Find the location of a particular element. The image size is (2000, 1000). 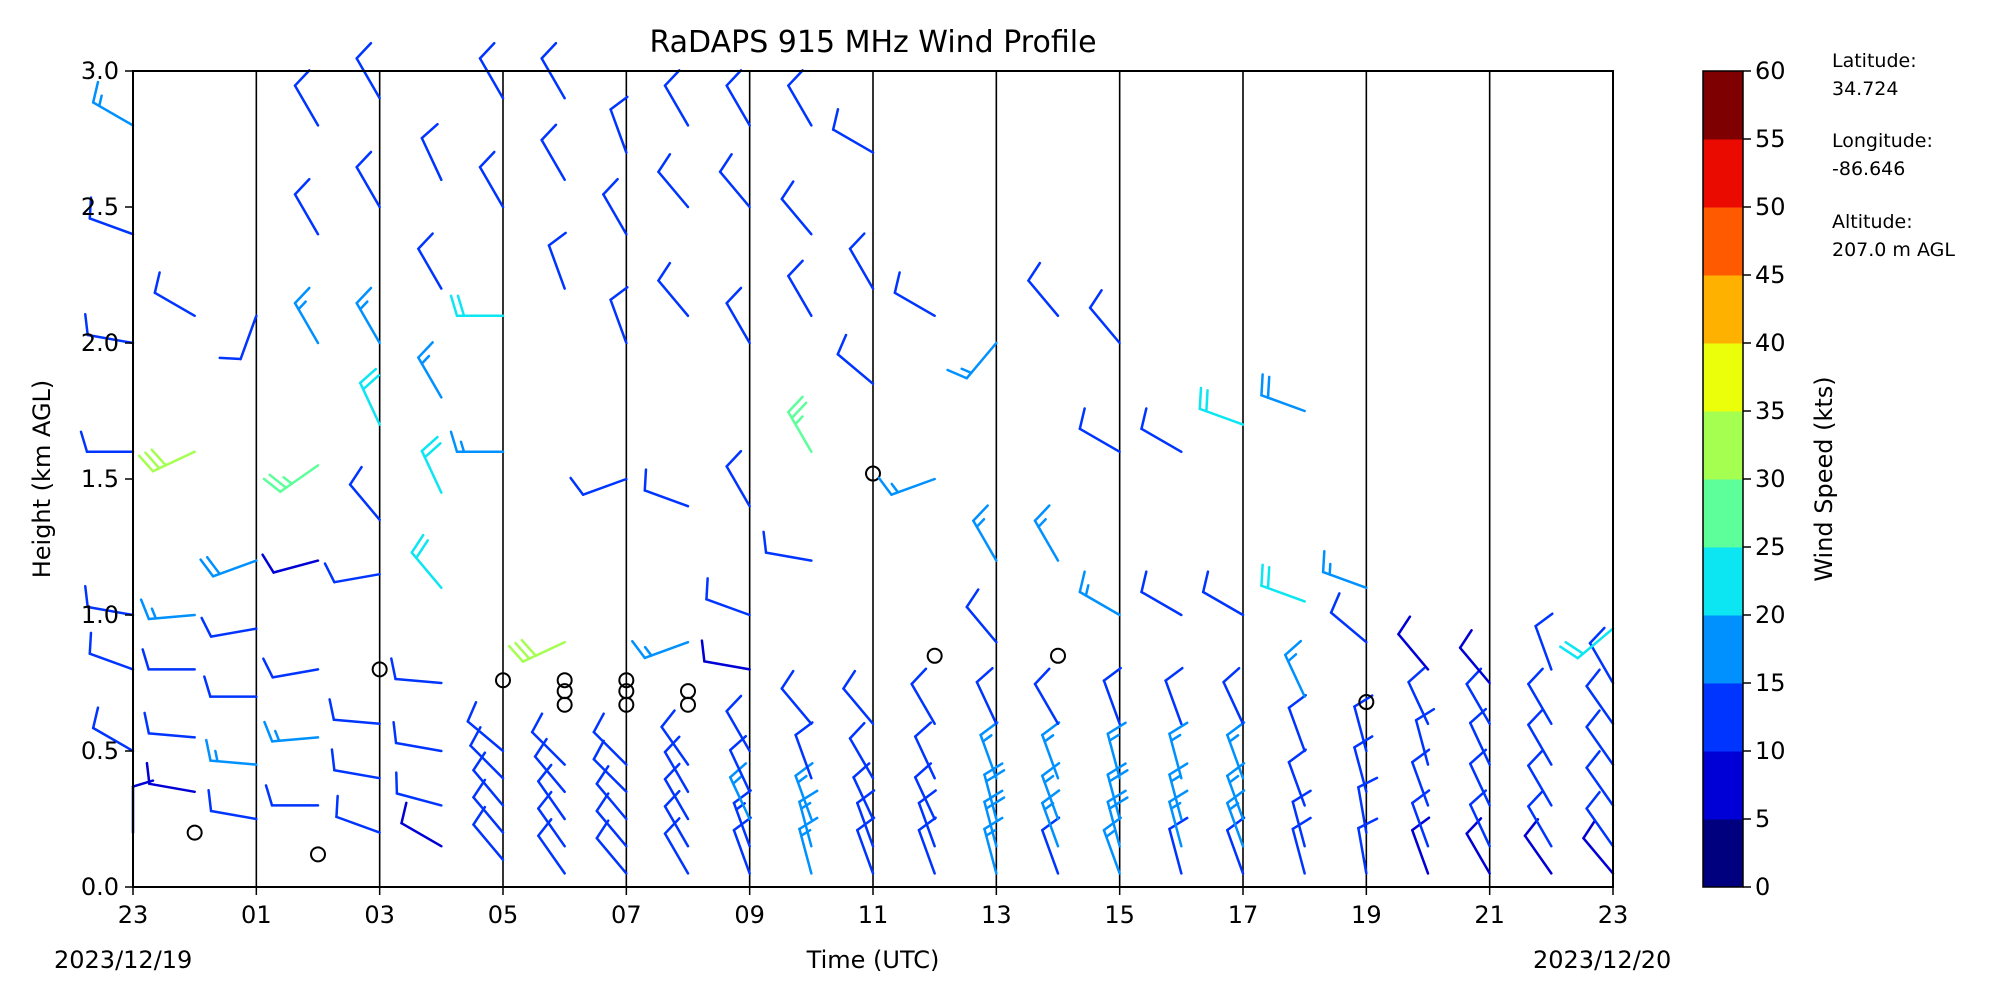

colorbar-tick-label: 35 is located at coordinates (1770, 411).